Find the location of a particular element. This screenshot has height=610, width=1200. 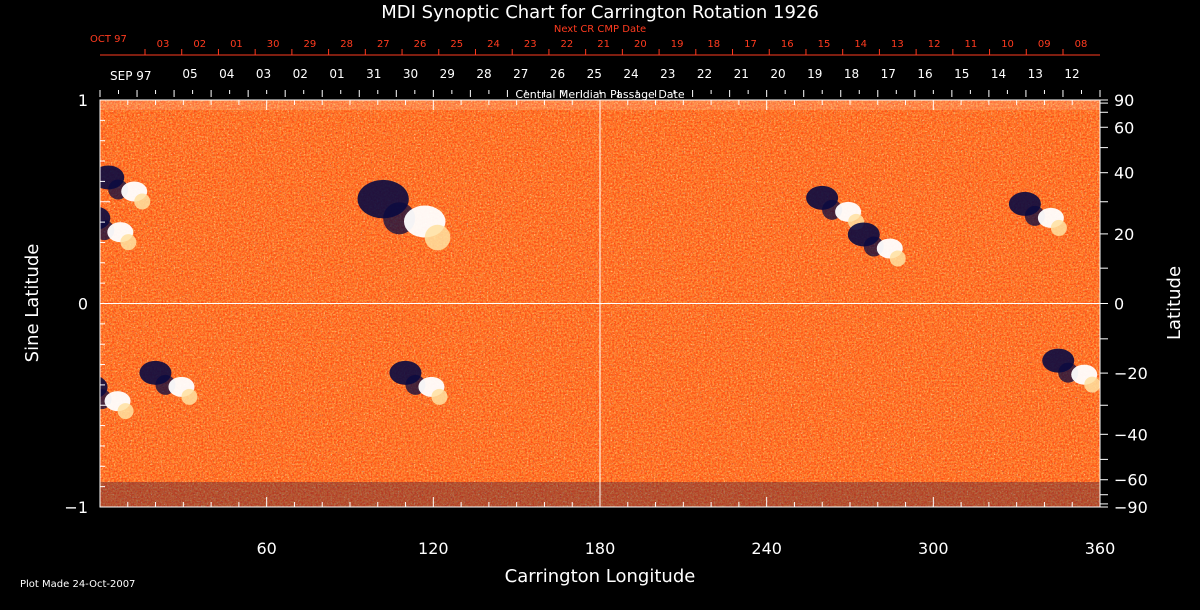

next-date-label: 27 is located at coordinates (383, 44).